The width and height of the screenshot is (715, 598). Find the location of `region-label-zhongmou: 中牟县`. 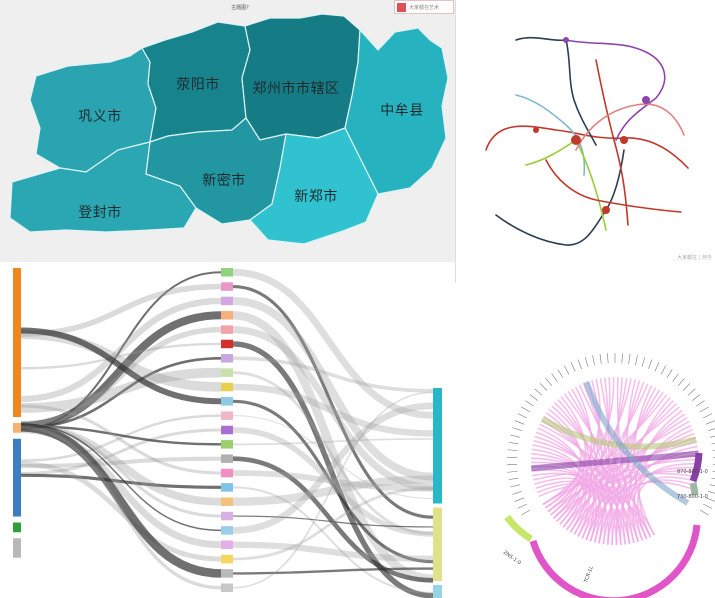

region-label-zhongmou: 中牟县 is located at coordinates (402, 111).